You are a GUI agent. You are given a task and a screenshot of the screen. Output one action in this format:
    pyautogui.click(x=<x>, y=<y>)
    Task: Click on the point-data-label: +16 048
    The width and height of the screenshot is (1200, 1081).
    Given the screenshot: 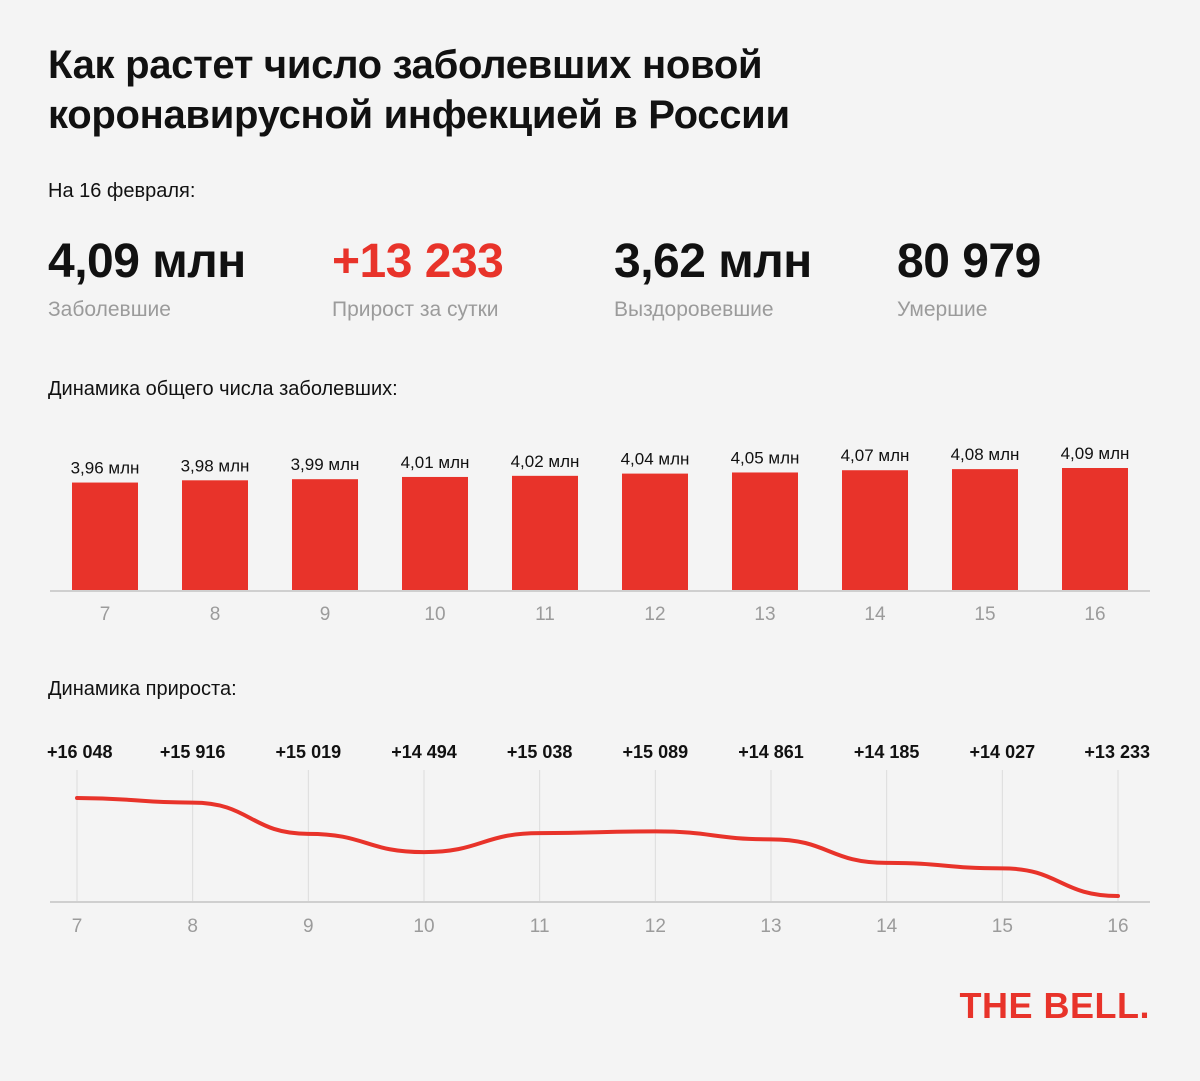 What is the action you would take?
    pyautogui.click(x=80, y=752)
    